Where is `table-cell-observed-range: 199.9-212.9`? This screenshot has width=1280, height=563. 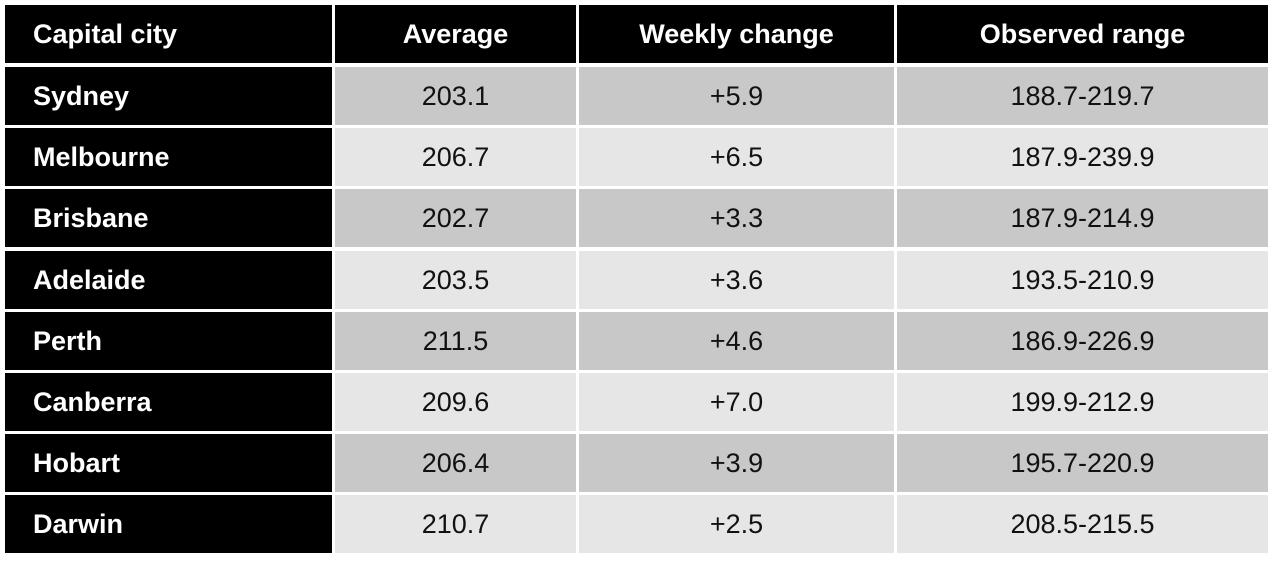
table-cell-observed-range: 199.9-212.9 is located at coordinates (1082, 402).